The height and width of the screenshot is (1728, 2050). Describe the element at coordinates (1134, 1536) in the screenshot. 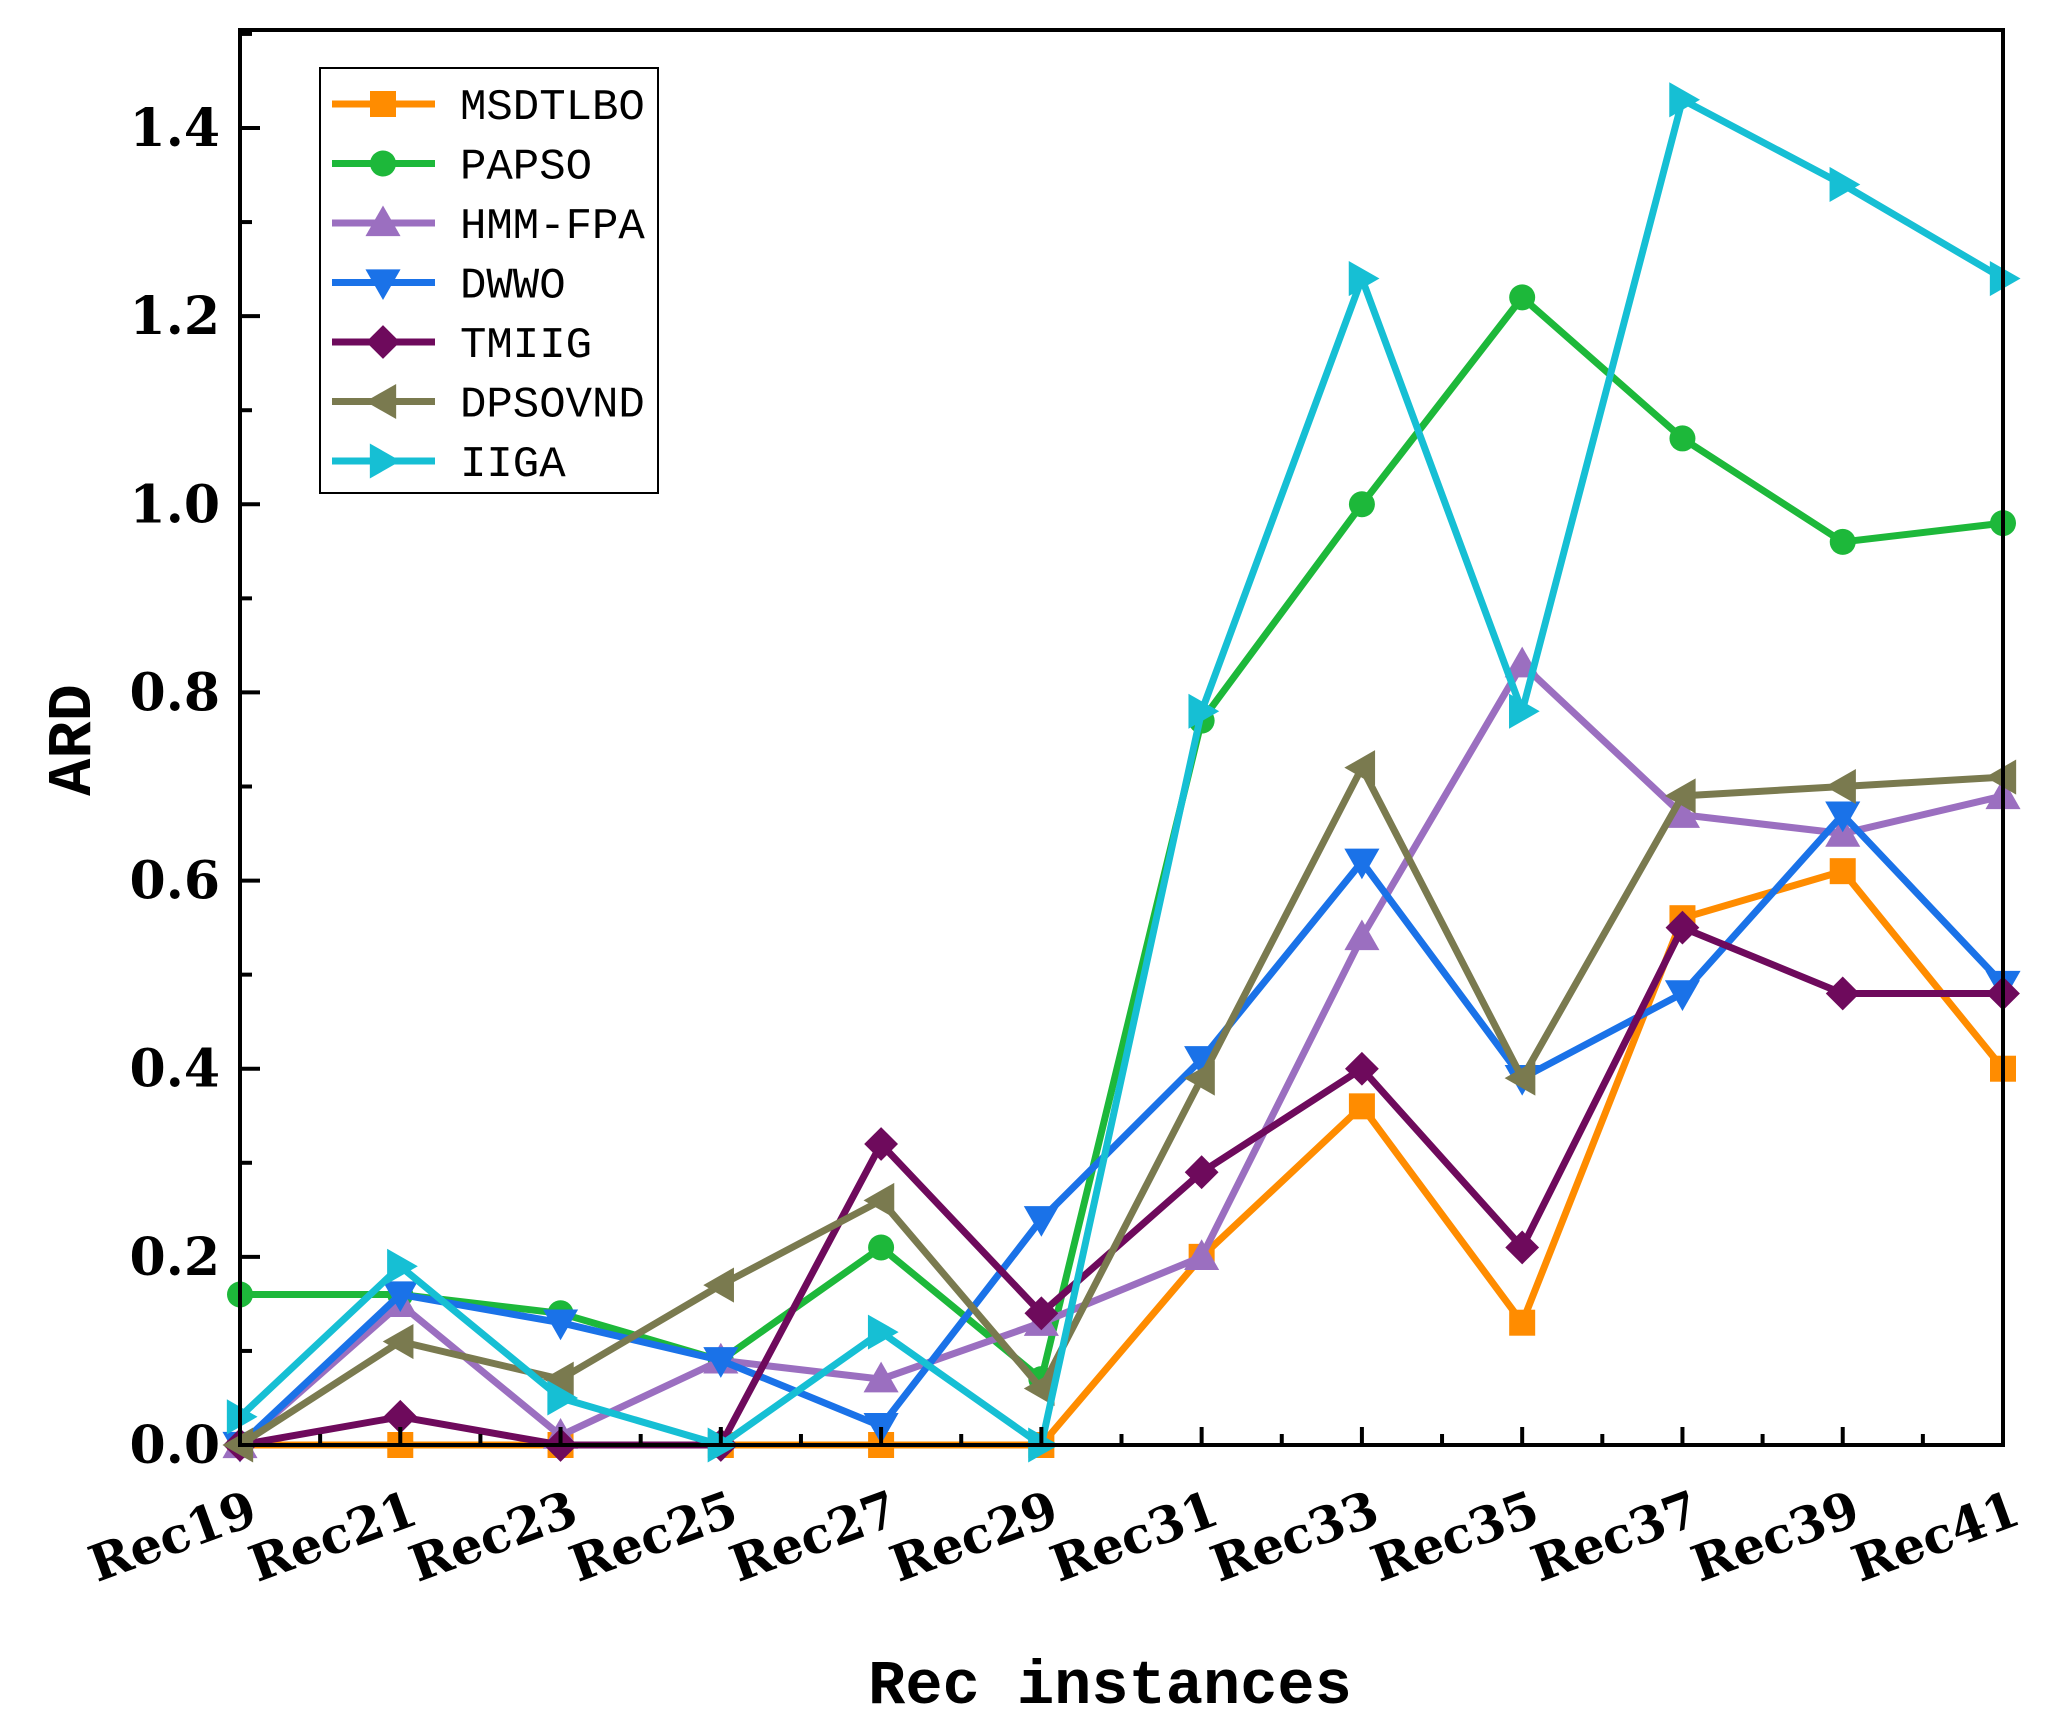

I see `x-tick-label: Rec31` at that location.